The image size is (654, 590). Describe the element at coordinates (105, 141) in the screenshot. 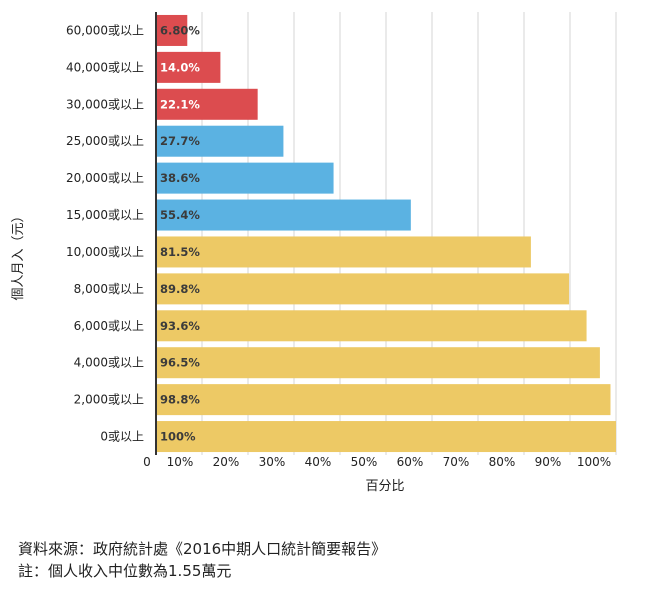

I see `category-label: 25,000或以上` at that location.